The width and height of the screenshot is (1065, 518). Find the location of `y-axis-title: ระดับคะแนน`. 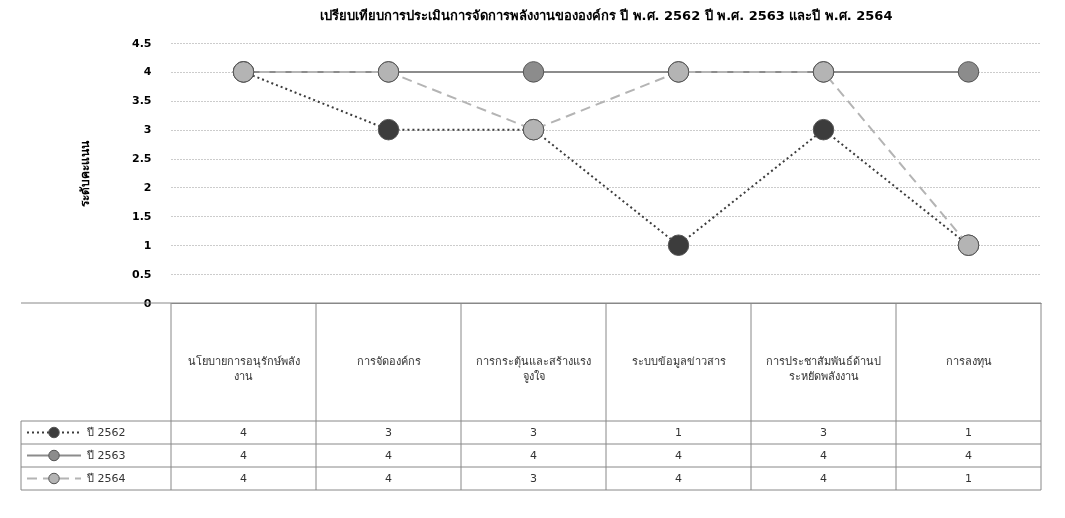

y-axis-title: ระดับคะแนน is located at coordinates (85, 173).